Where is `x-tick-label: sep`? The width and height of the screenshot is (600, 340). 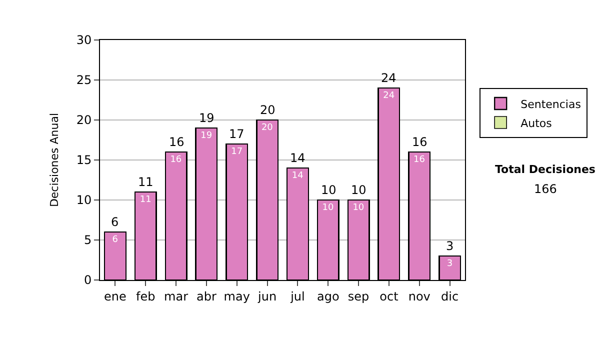 x-tick-label: sep is located at coordinates (359, 296).